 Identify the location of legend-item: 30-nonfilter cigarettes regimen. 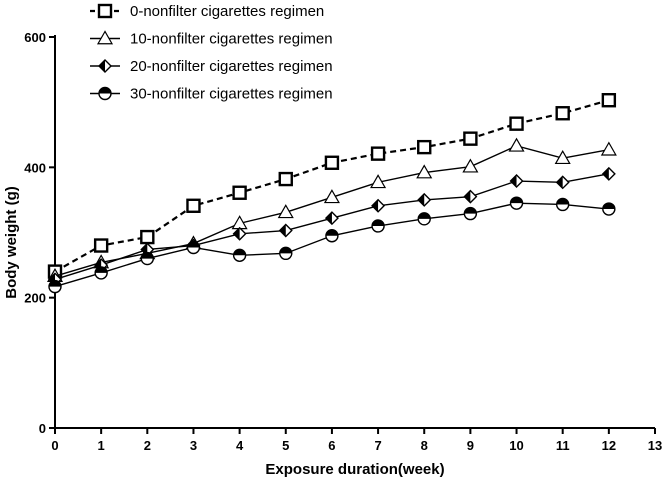
(211, 94).